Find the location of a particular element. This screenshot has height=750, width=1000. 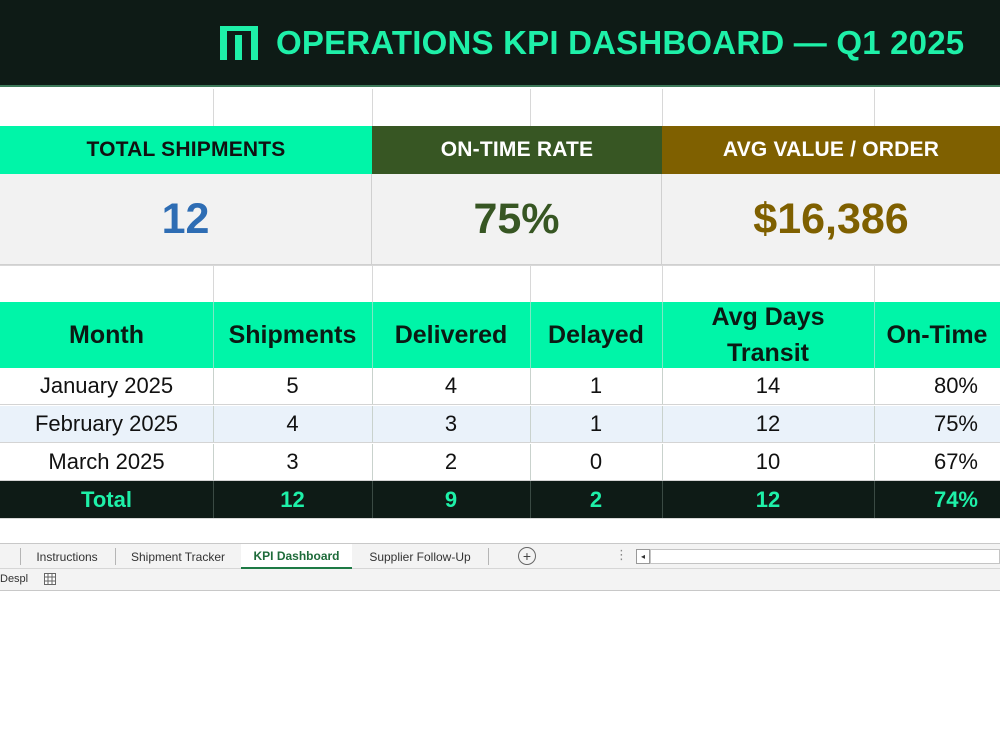

status-bar: Despl is located at coordinates (500, 580).